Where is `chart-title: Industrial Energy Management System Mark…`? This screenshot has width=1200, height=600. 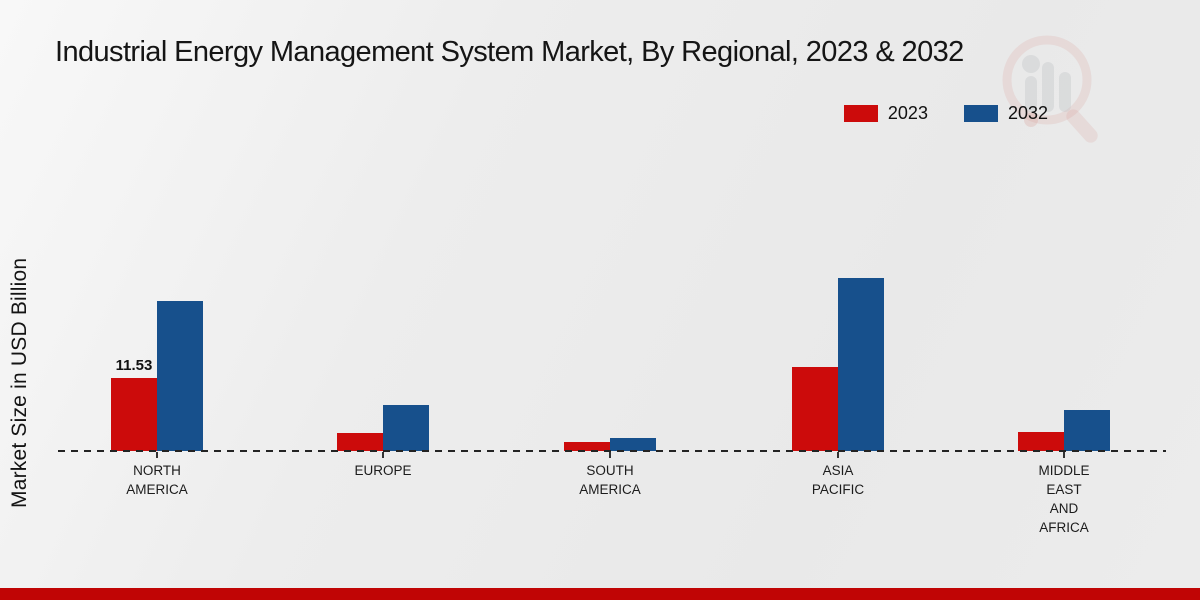
chart-title: Industrial Energy Management System Mark… is located at coordinates (509, 52).